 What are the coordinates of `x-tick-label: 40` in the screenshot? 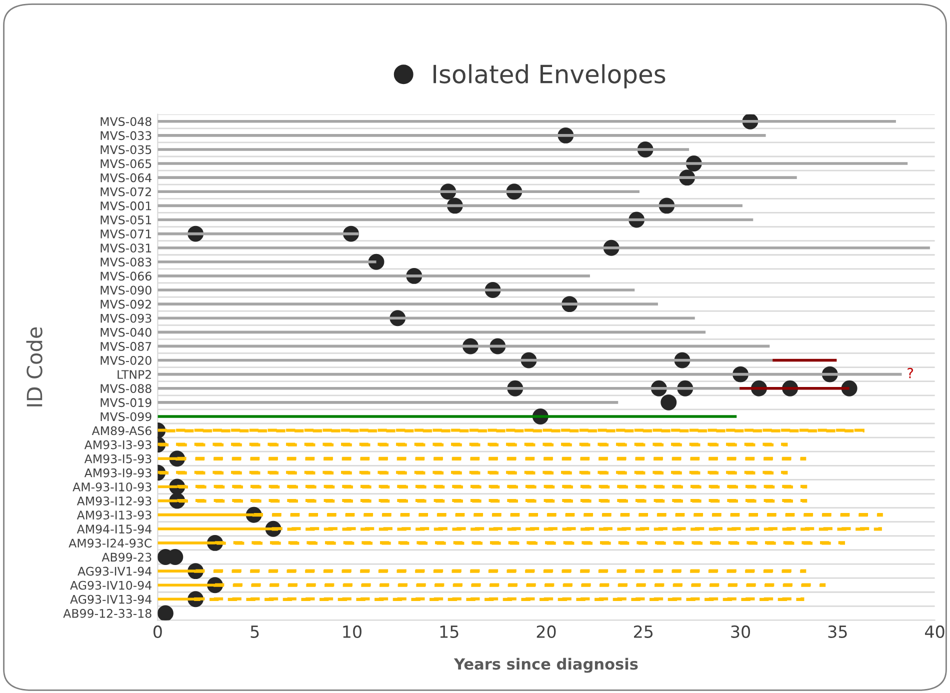 It's located at (934, 631).